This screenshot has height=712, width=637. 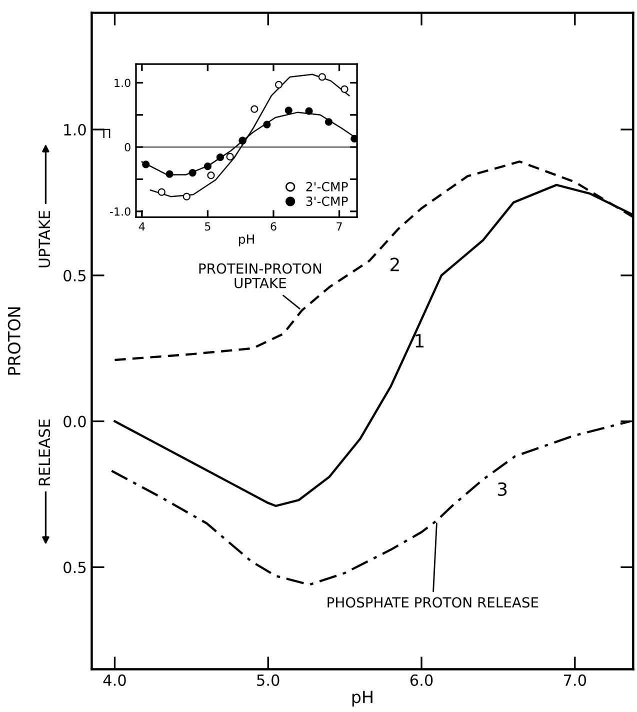 I want to click on x-tick-label: 6, so click(x=273, y=226).